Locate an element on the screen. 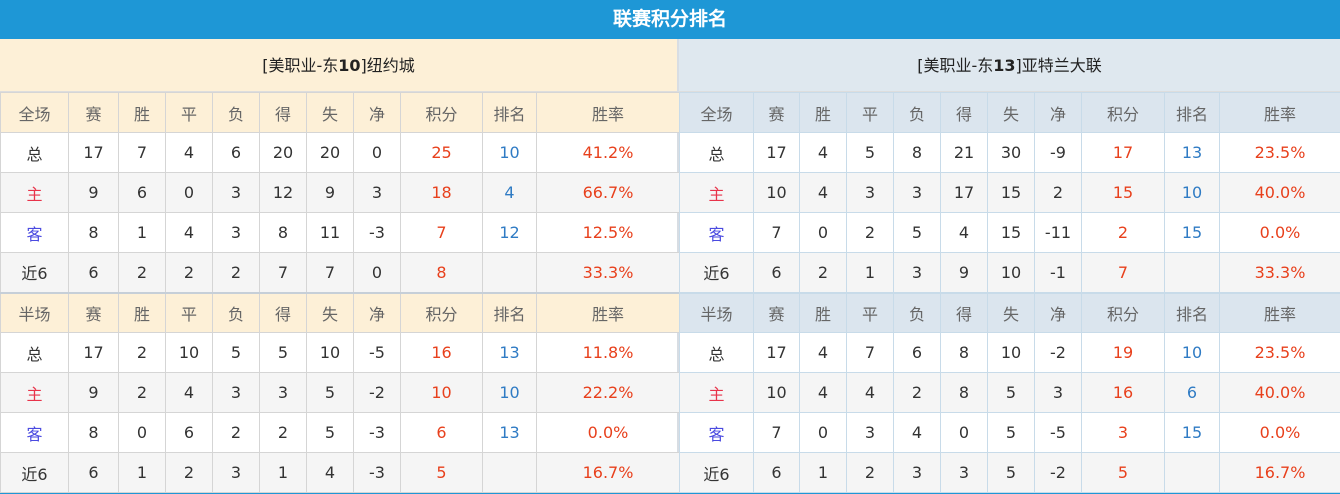 The width and height of the screenshot is (1340, 494). cell-rank: 4 is located at coordinates (509, 192).